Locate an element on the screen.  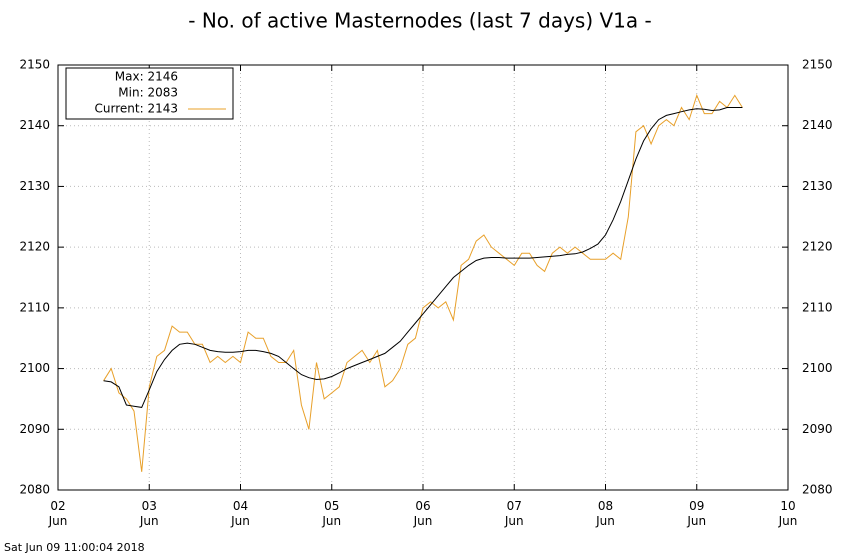
legend-box is located at coordinates (149, 93).